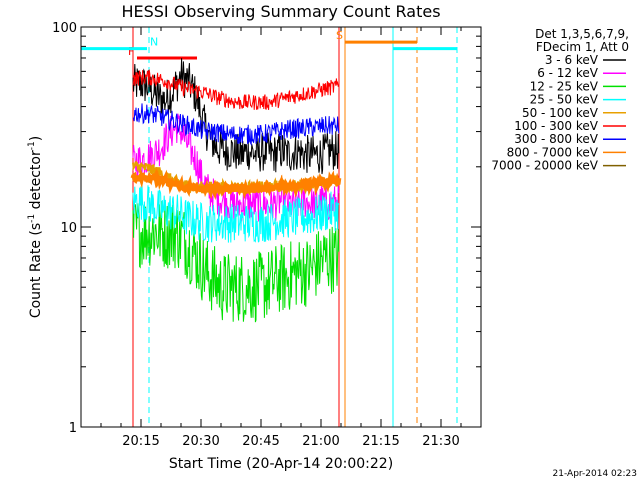 The width and height of the screenshot is (640, 480). I want to click on legend-label-2: 6 - 12 keV, so click(568, 73).